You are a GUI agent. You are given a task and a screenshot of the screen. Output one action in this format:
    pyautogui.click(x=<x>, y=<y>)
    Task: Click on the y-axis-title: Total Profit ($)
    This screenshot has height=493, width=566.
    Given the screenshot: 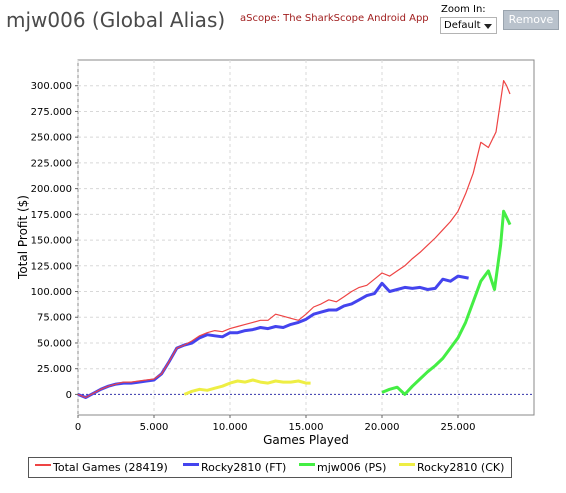 What is the action you would take?
    pyautogui.click(x=23, y=237)
    